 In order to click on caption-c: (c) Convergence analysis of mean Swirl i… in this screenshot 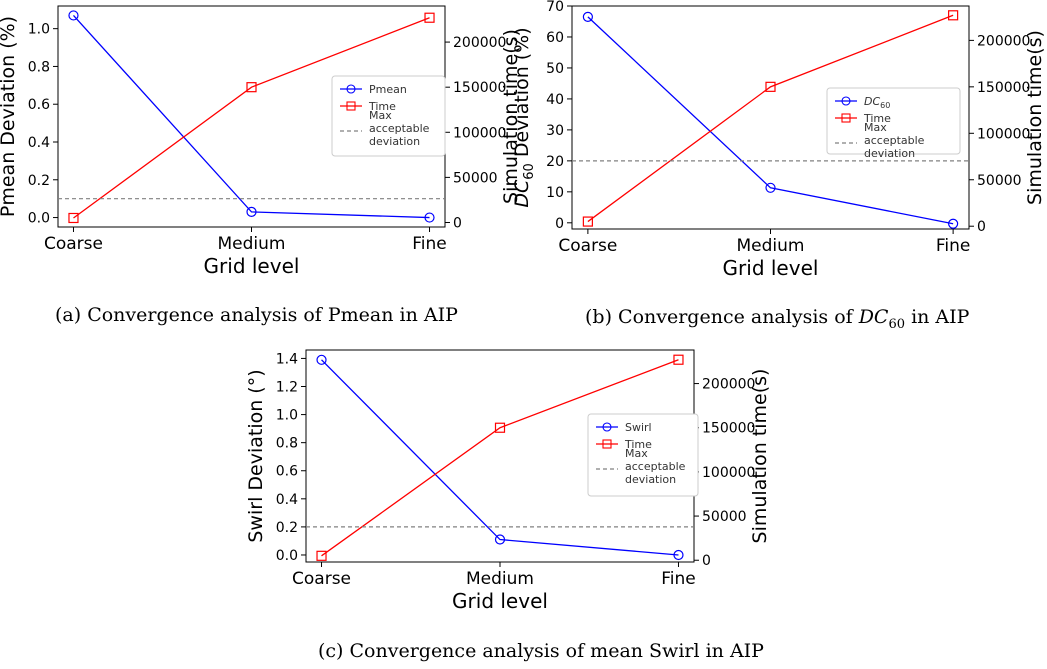, I will do `click(541, 651)`.